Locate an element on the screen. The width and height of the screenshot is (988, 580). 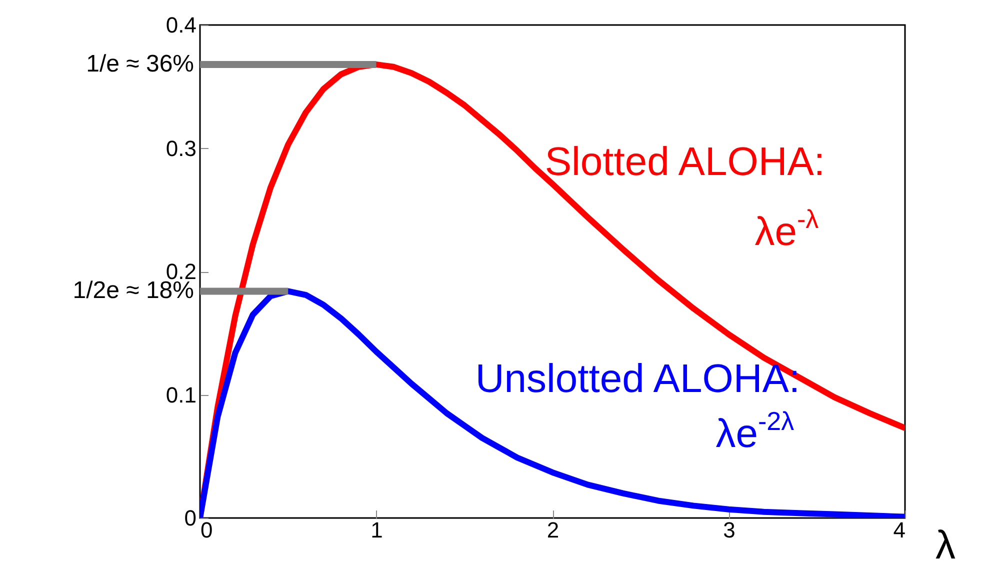
x-tick-label: 0 is located at coordinates (206, 530).